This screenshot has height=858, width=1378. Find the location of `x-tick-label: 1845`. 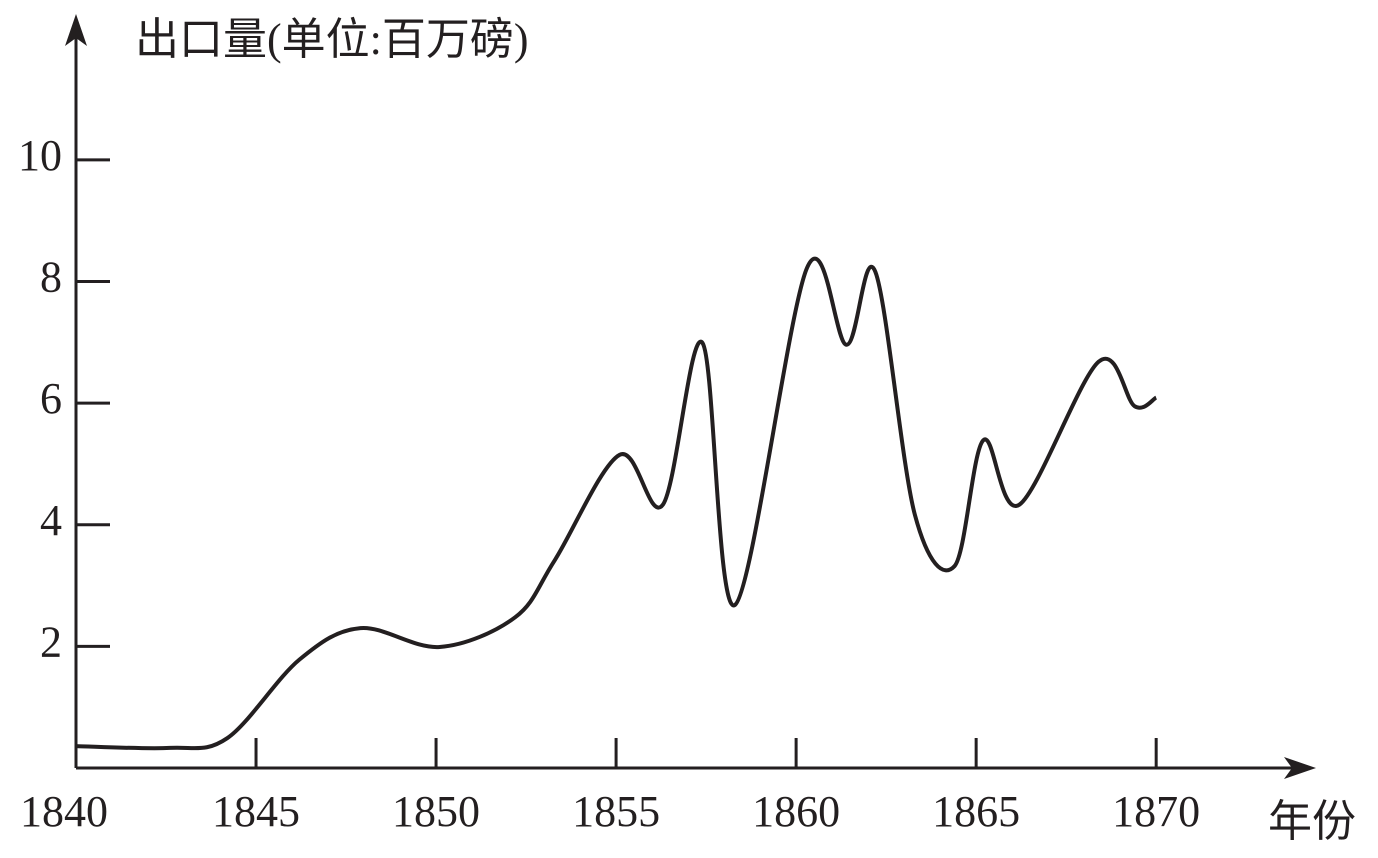

x-tick-label: 1845 is located at coordinates (256, 811).